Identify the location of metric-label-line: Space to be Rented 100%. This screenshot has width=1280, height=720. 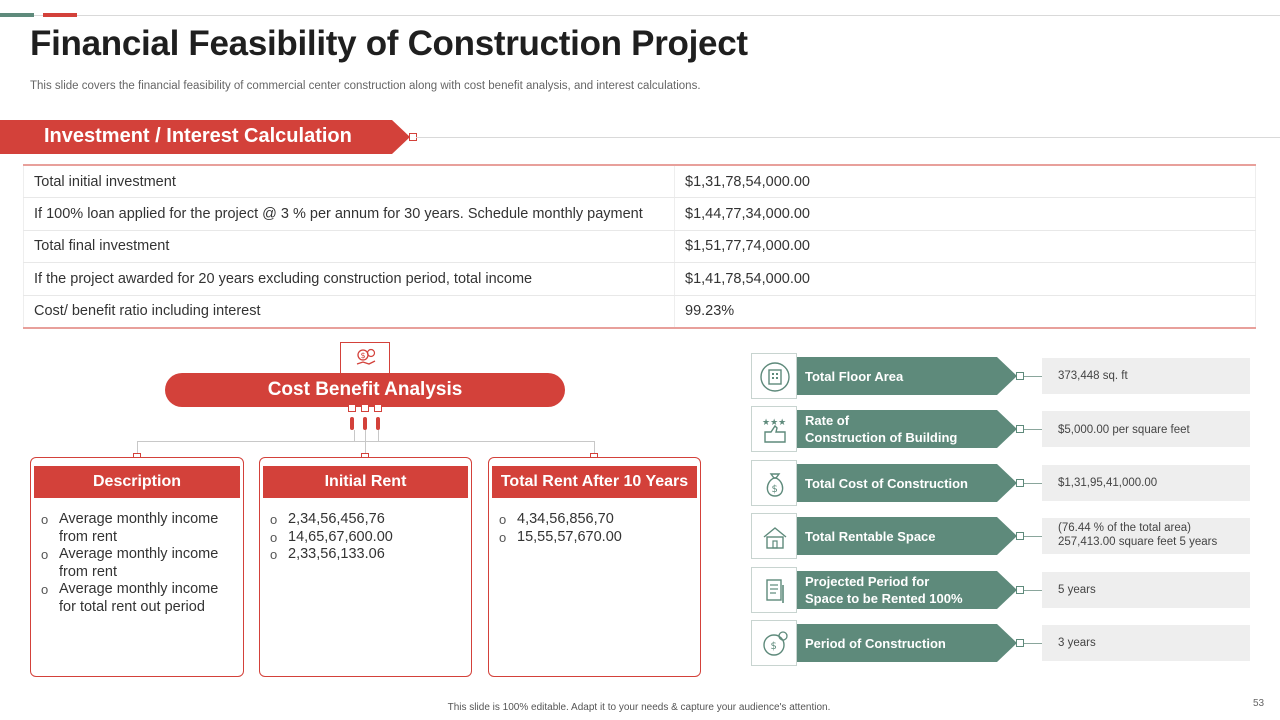
(884, 598).